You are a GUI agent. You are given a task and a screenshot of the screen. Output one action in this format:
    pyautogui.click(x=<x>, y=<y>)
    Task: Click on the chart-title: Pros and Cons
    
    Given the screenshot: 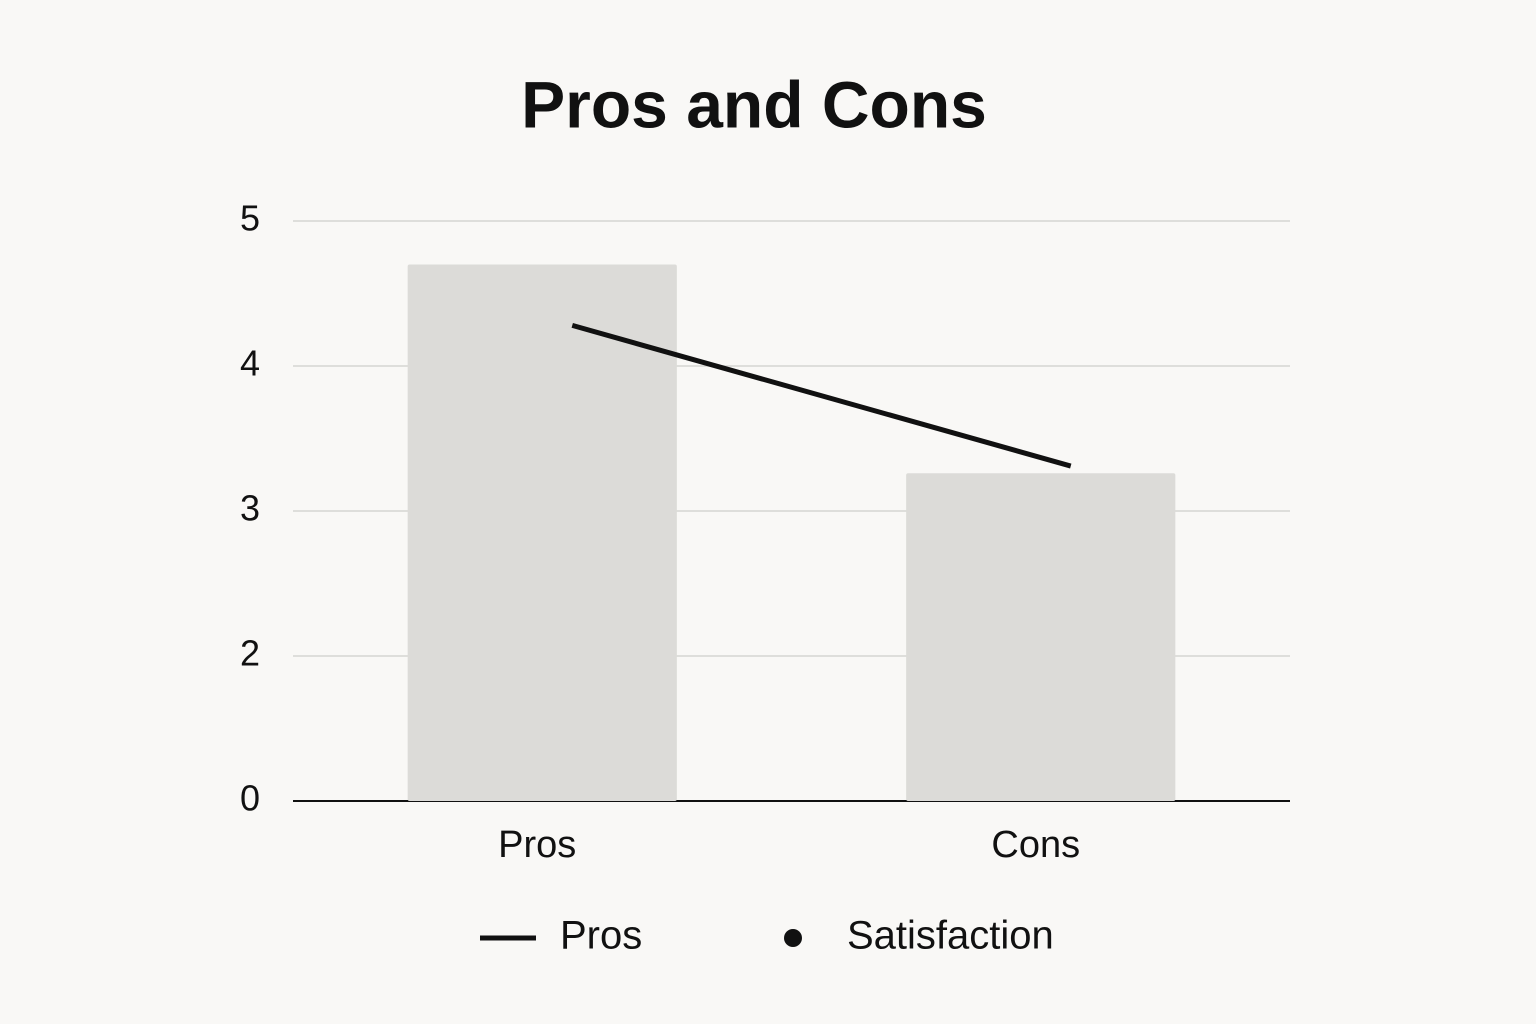 What is the action you would take?
    pyautogui.click(x=754, y=104)
    